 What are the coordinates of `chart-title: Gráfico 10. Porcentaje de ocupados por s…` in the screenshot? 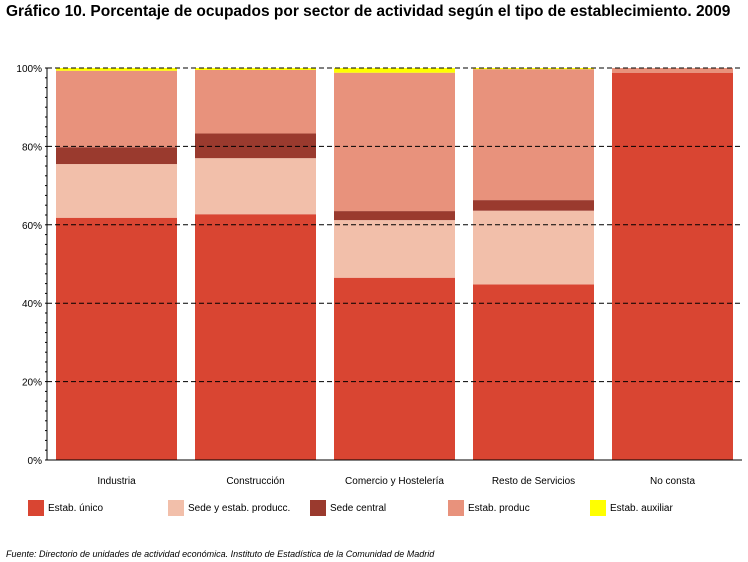 It's located at (368, 11).